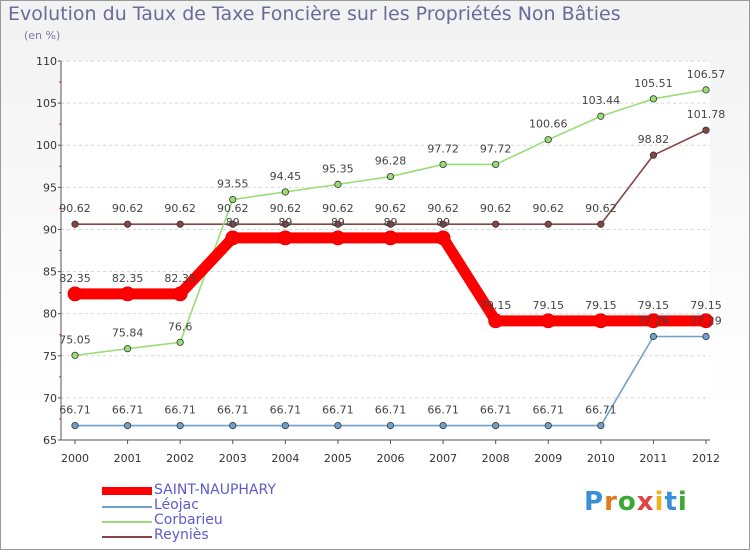 The width and height of the screenshot is (750, 550). What do you see at coordinates (46, 61) in the screenshot?
I see `y-tick-label: 110` at bounding box center [46, 61].